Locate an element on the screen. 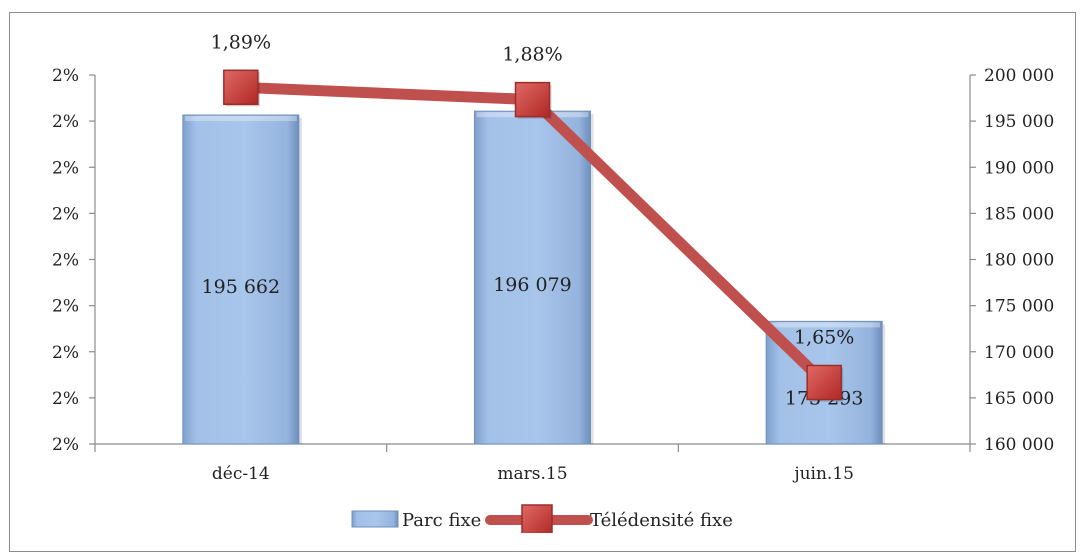 The width and height of the screenshot is (1083, 552). x-tick-label: mars.15 is located at coordinates (532, 474).